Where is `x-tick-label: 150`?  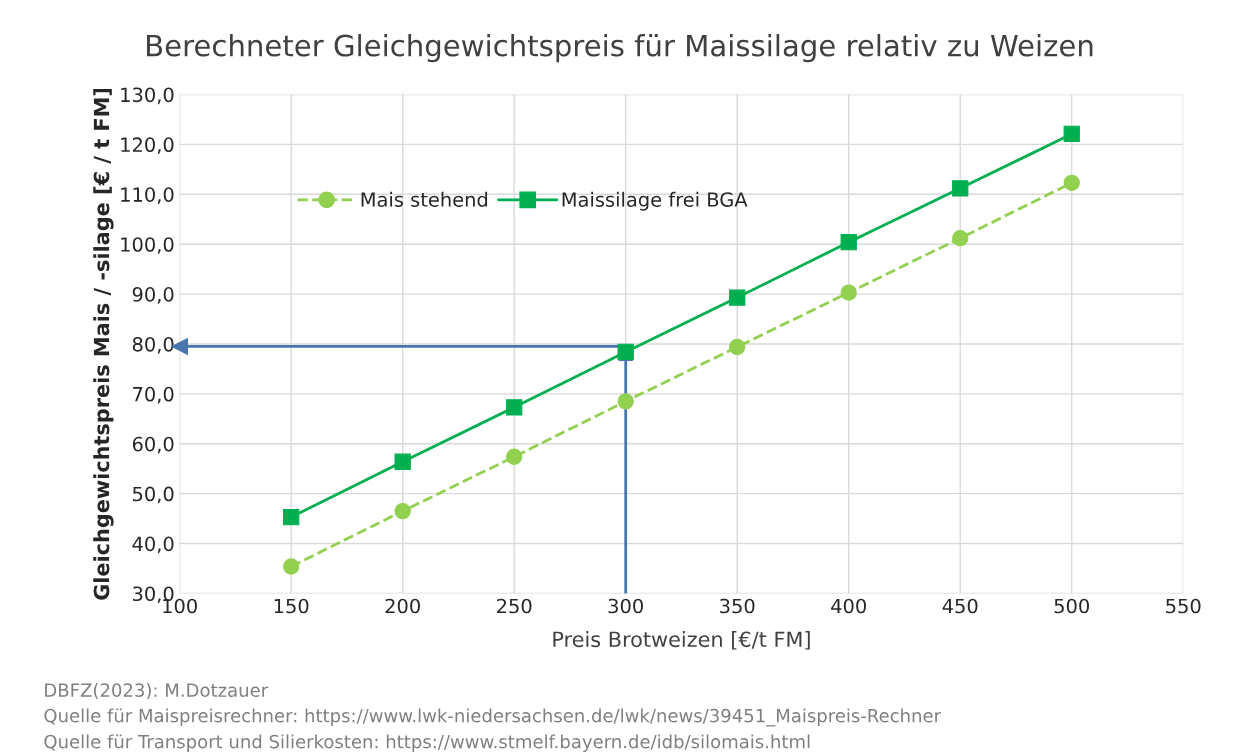 x-tick-label: 150 is located at coordinates (291, 606).